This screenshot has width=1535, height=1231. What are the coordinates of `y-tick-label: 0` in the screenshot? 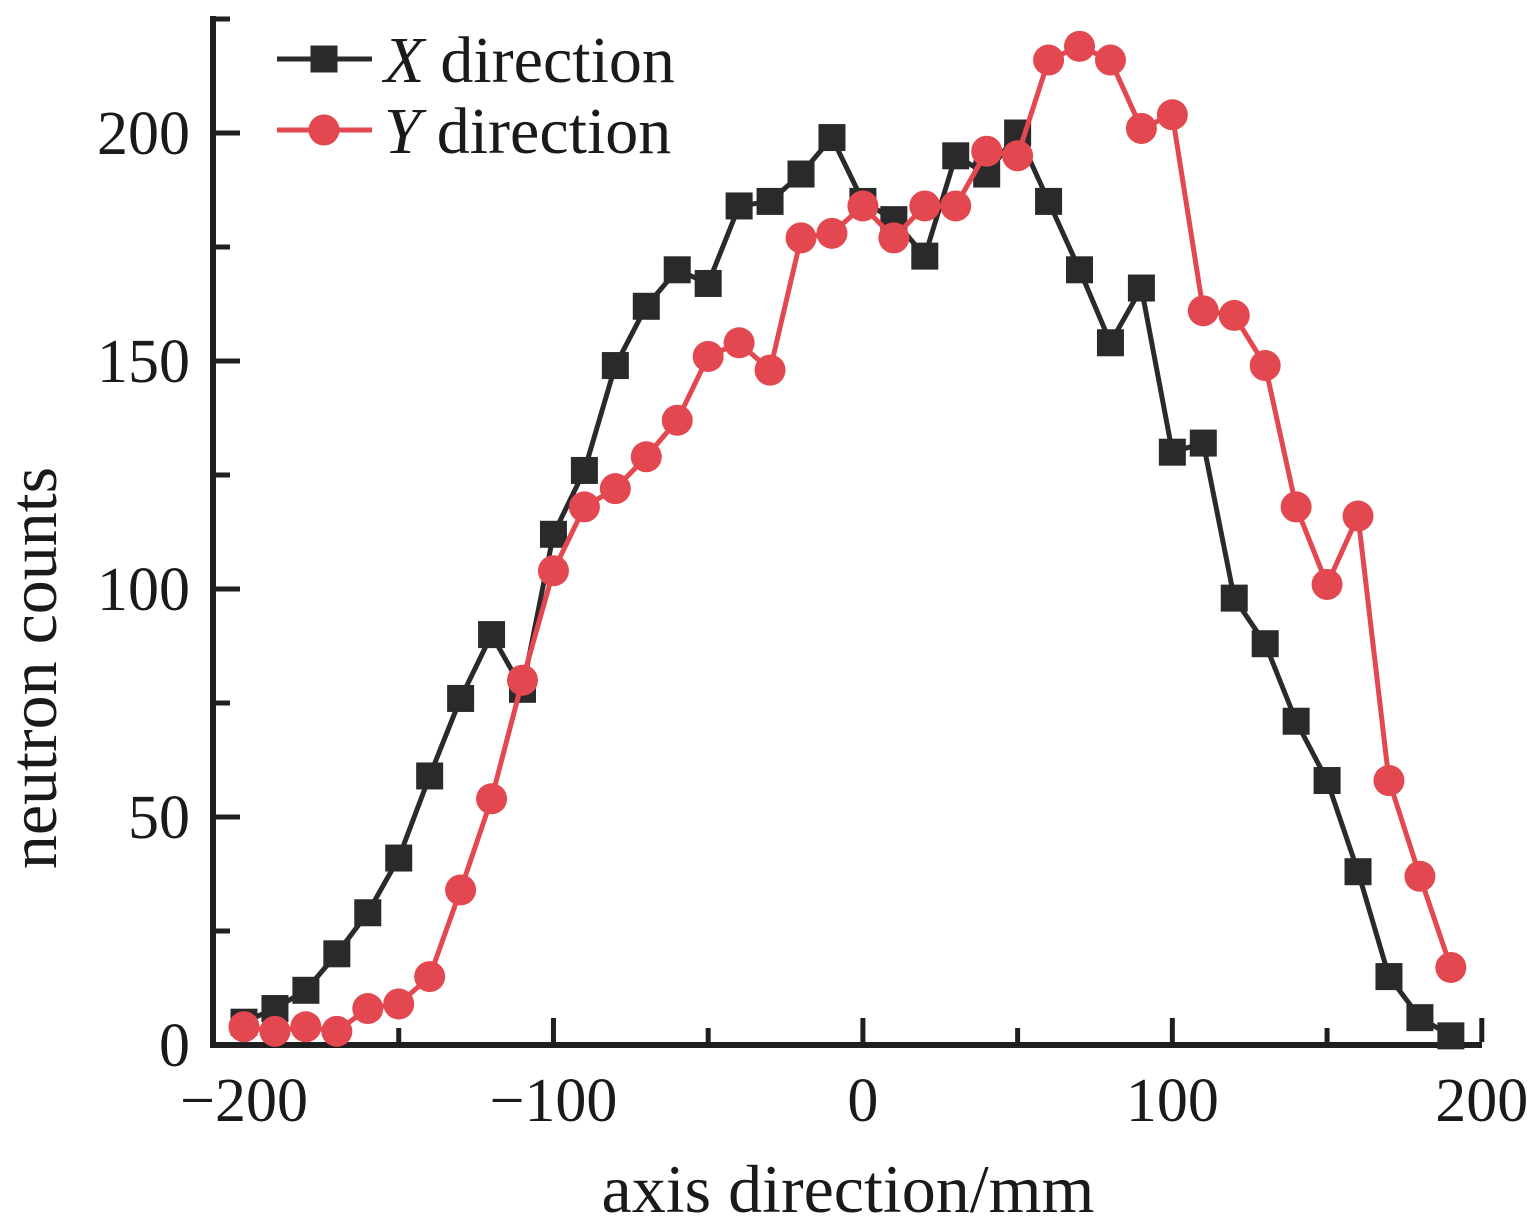 It's located at (174, 1046).